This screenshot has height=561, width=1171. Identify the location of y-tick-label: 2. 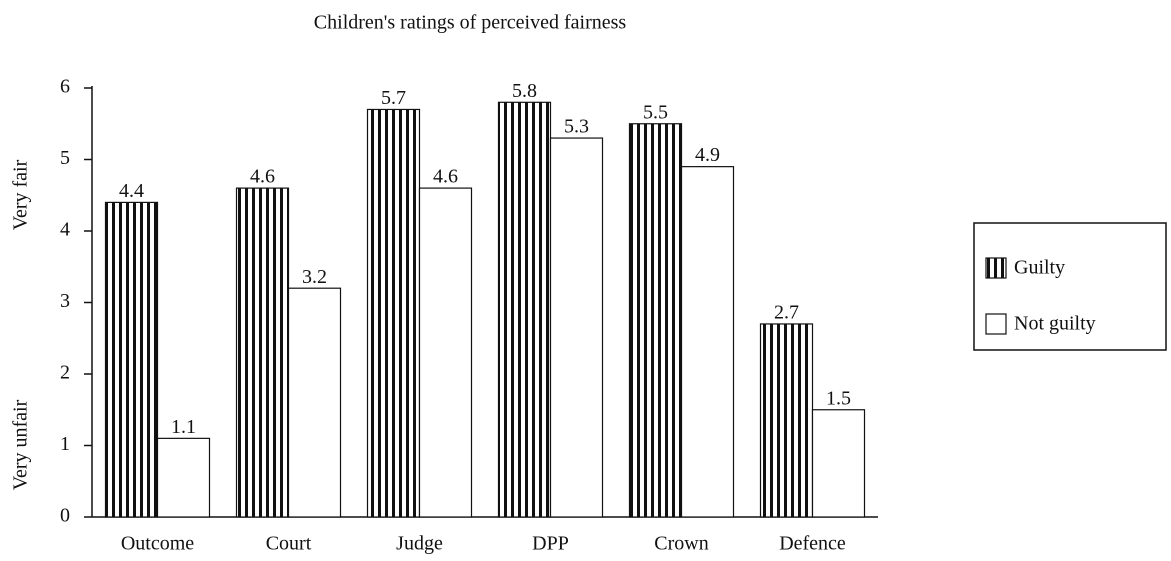
(65, 373).